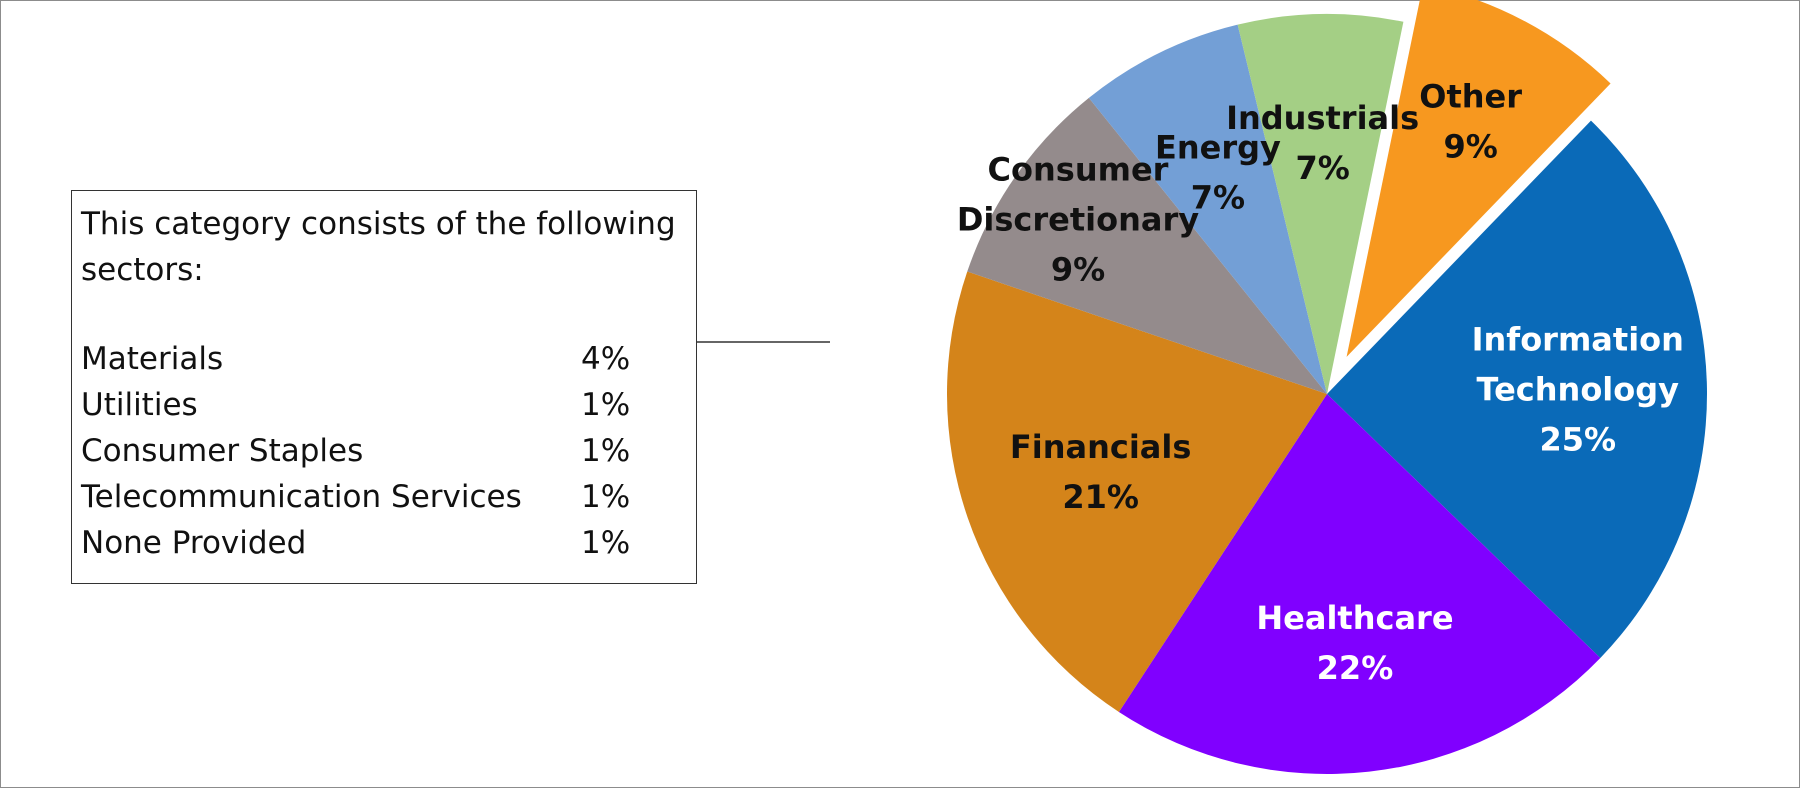 This screenshot has width=1800, height=788. I want to click on callout-row-label: Consumer Staples, so click(222, 451).